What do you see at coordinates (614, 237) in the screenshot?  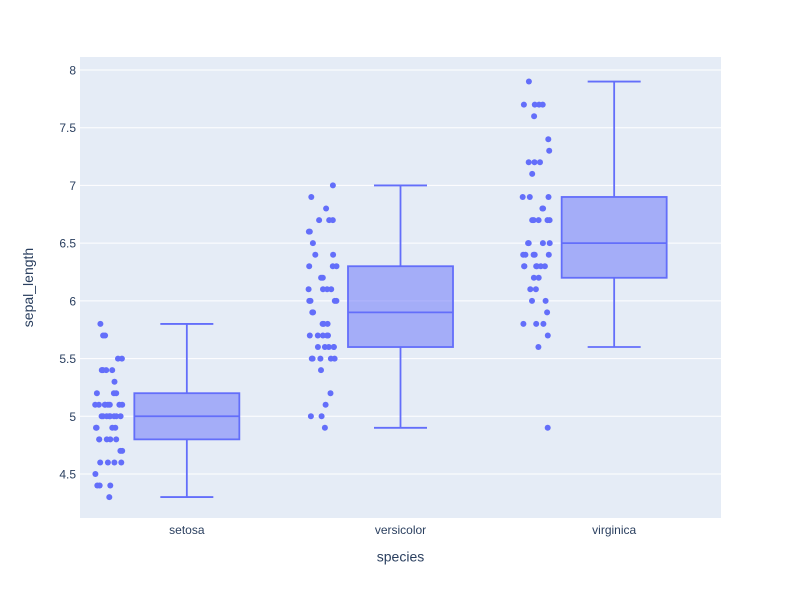 I see `box-virginica` at bounding box center [614, 237].